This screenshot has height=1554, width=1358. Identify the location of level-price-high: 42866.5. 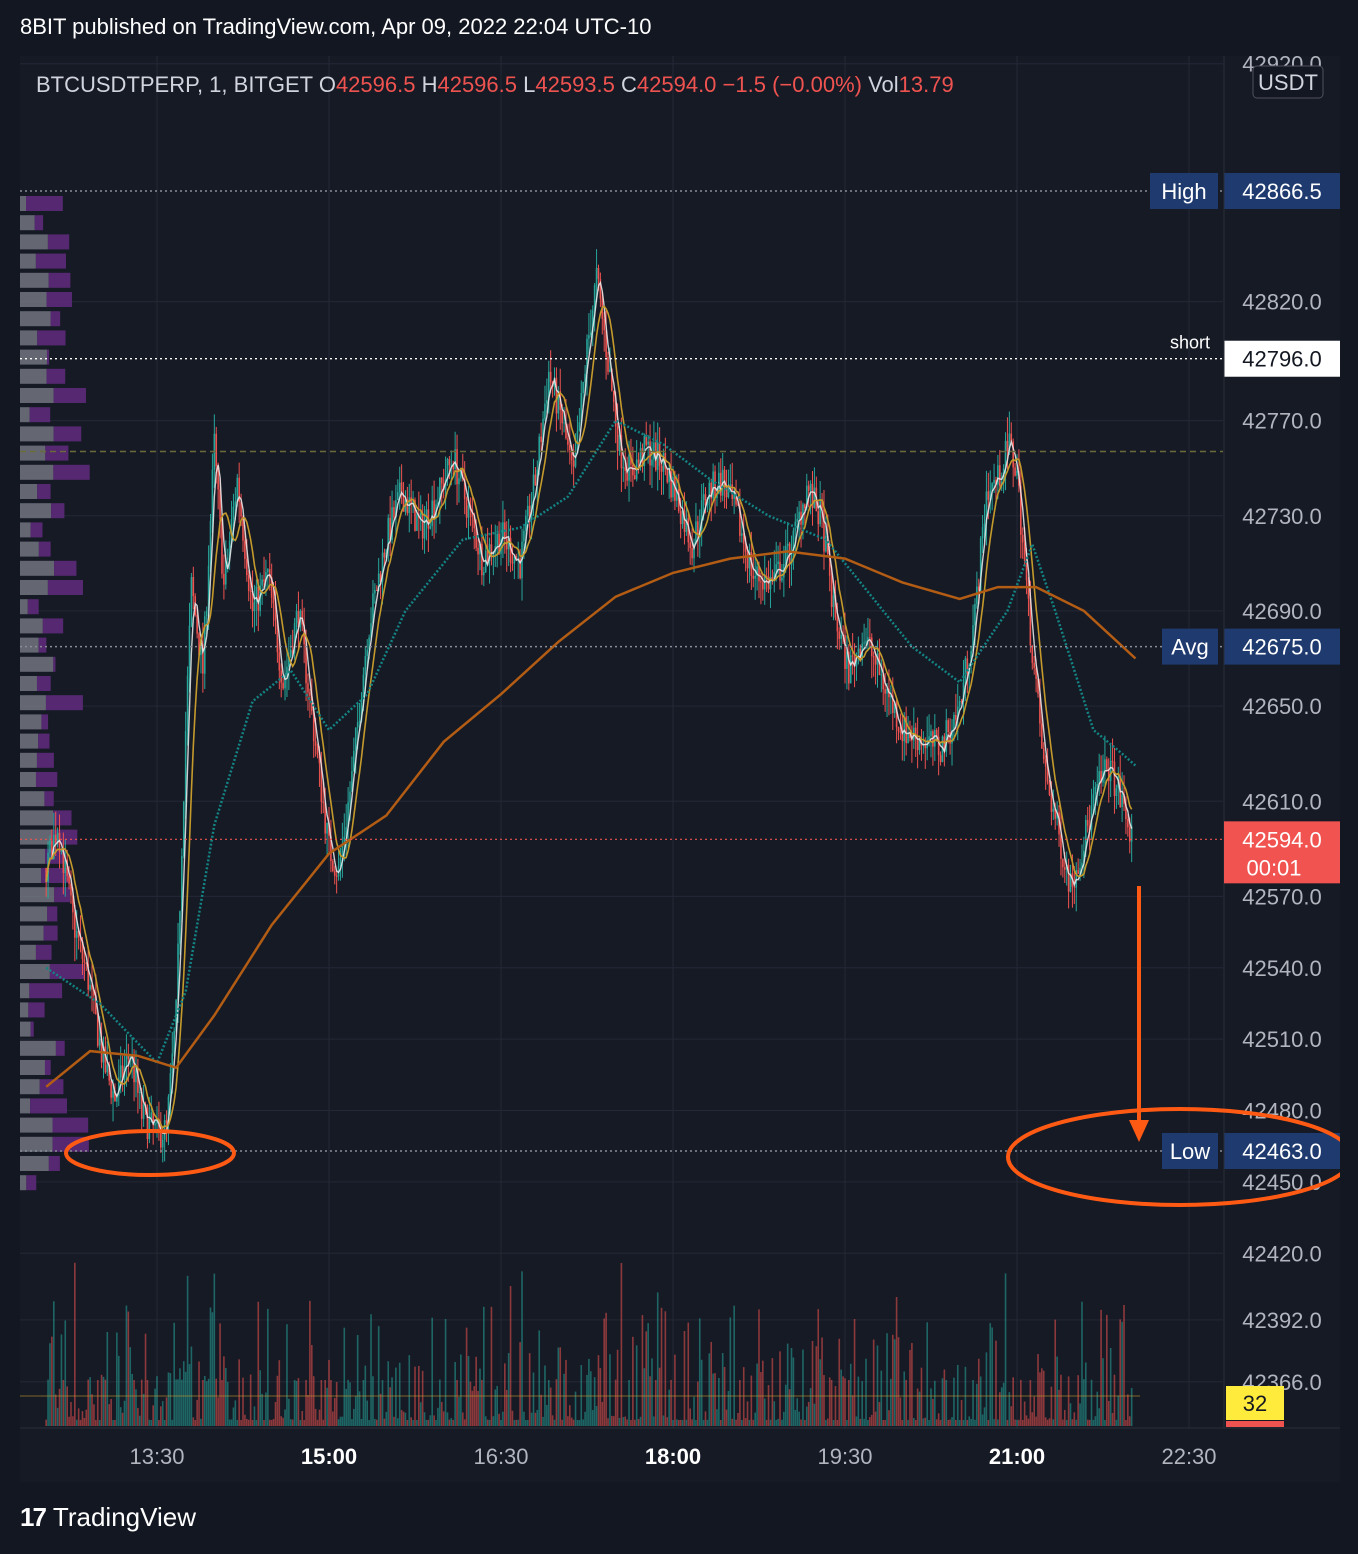
(1282, 191).